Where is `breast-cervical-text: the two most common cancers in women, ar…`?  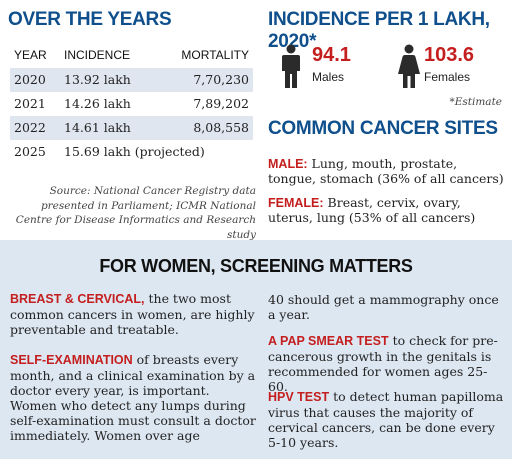 breast-cervical-text: the two most common cancers in women, ar… is located at coordinates (132, 314).